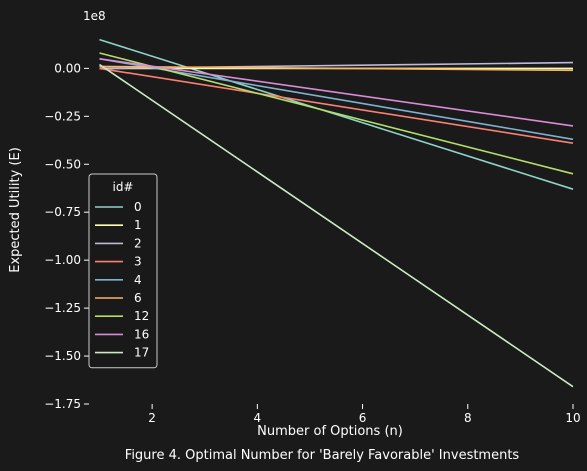  I want to click on y-tick-label: 0.00, so click(67, 68).